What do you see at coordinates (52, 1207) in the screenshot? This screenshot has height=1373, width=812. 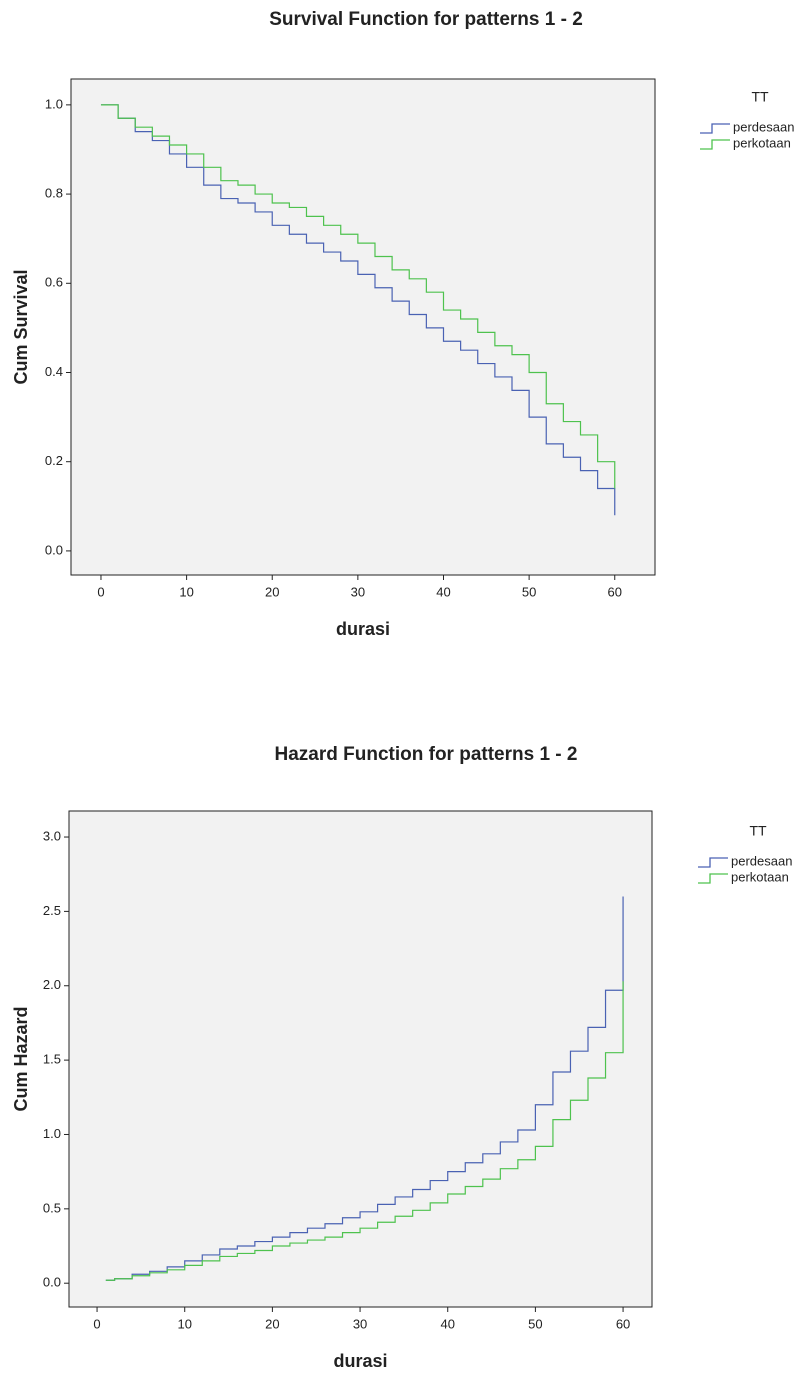 I see `y-tick-label: 0.5` at bounding box center [52, 1207].